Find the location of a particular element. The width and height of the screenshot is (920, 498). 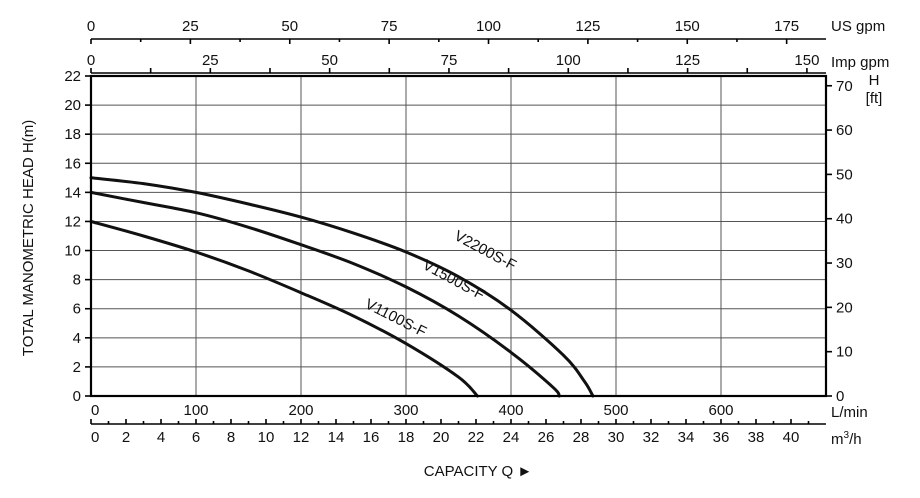

unit-us-gpm: US gpm is located at coordinates (858, 26).